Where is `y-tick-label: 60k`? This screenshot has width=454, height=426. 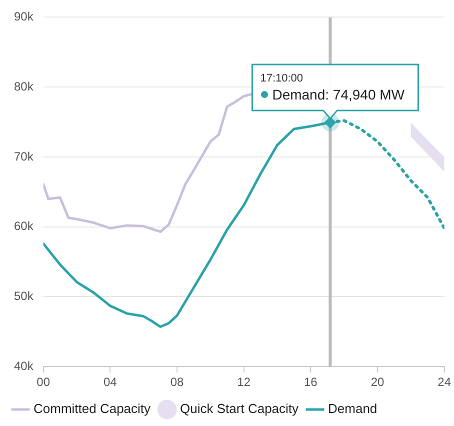
y-tick-label: 60k is located at coordinates (24, 226).